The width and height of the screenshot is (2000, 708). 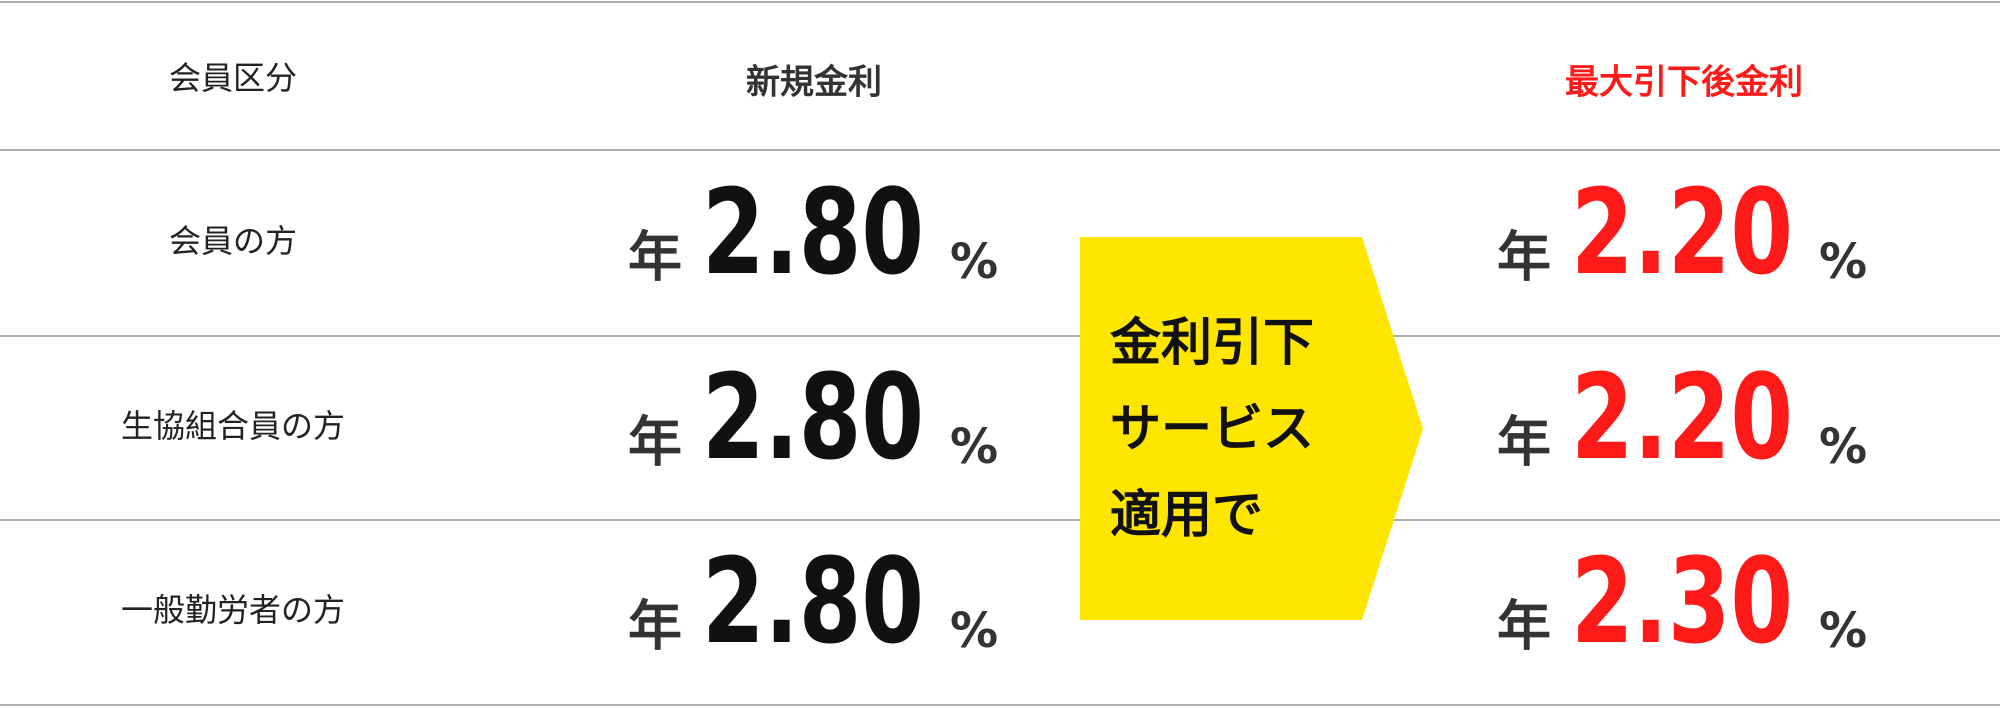 What do you see at coordinates (233, 426) in the screenshot?
I see `row-label: 生協組合員の方` at bounding box center [233, 426].